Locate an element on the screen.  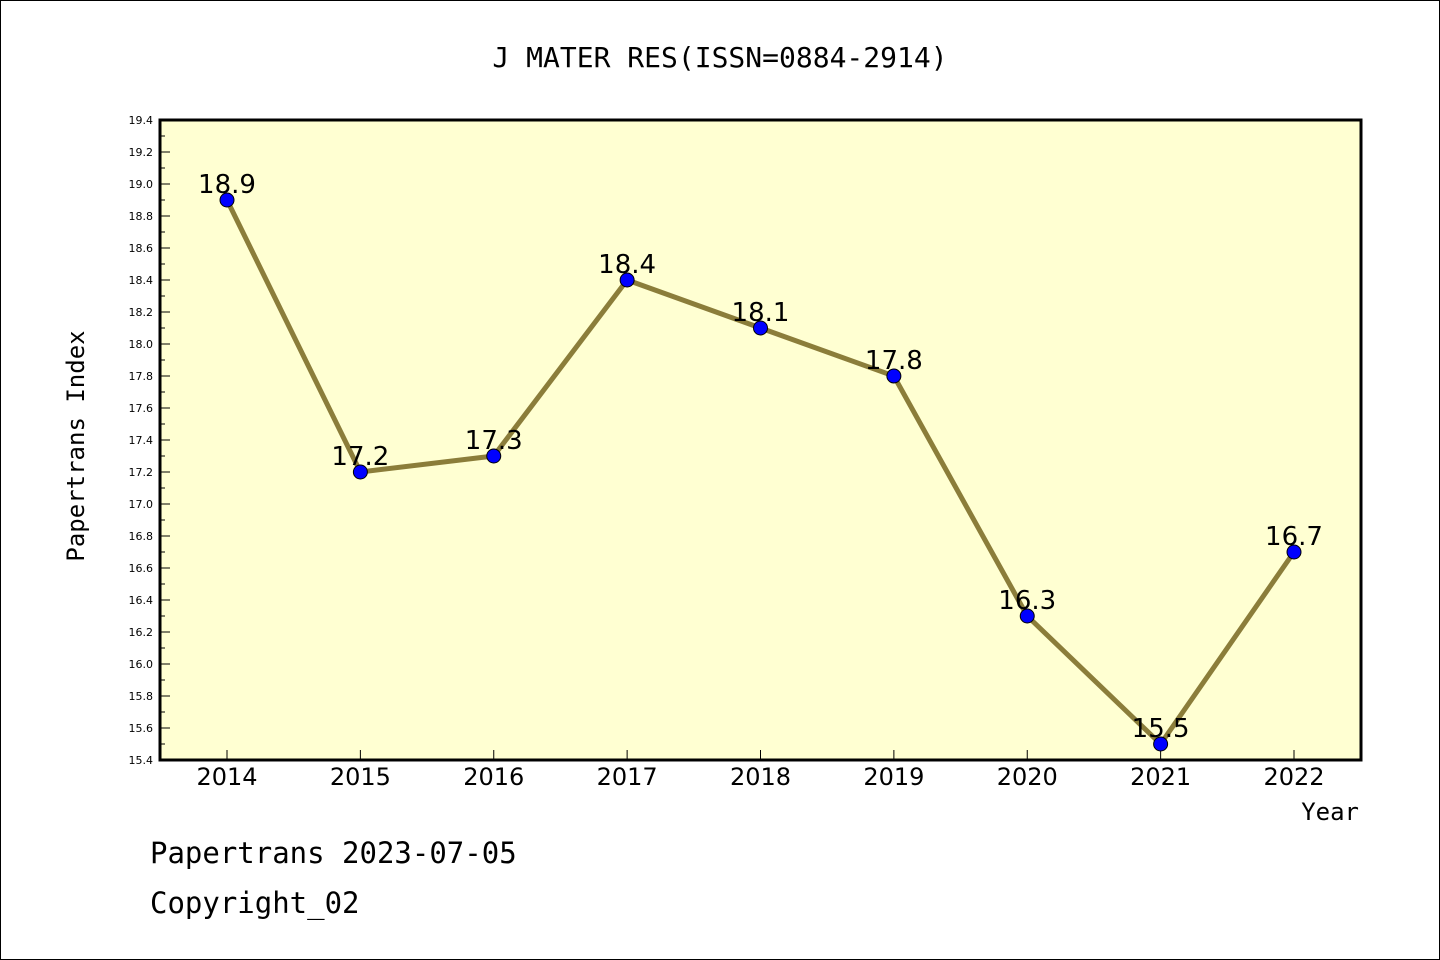
data-label: 17.3 is located at coordinates (494, 441).